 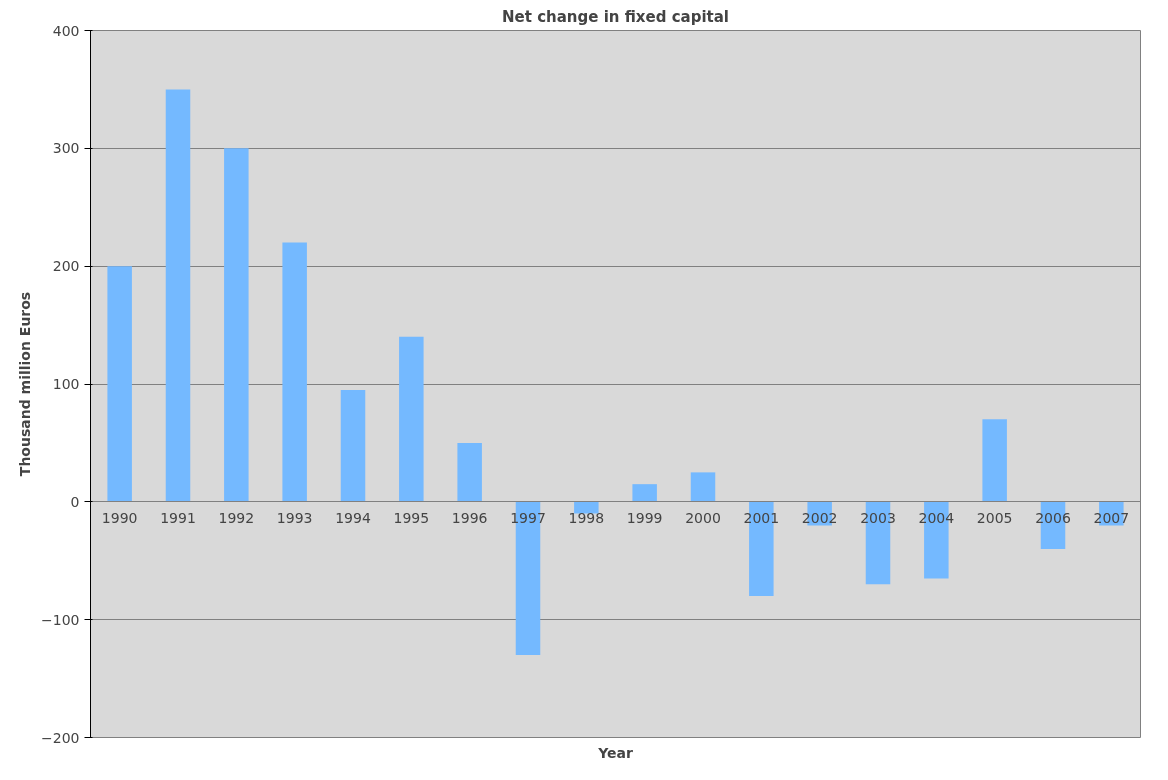 I want to click on x-tick-label: 1995, so click(x=411, y=517).